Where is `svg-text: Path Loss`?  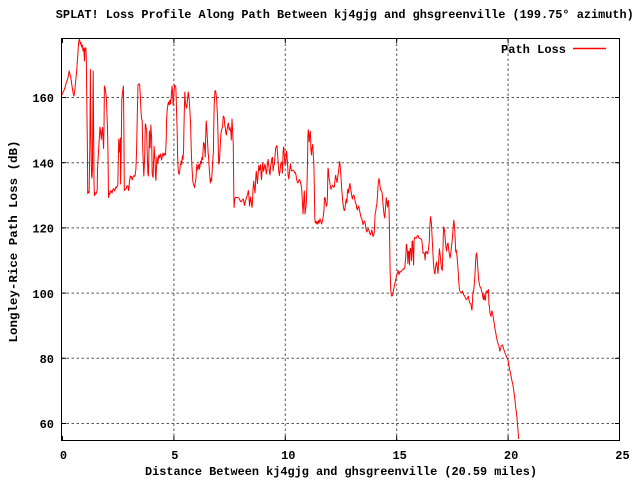 svg-text: Path Loss is located at coordinates (533, 50).